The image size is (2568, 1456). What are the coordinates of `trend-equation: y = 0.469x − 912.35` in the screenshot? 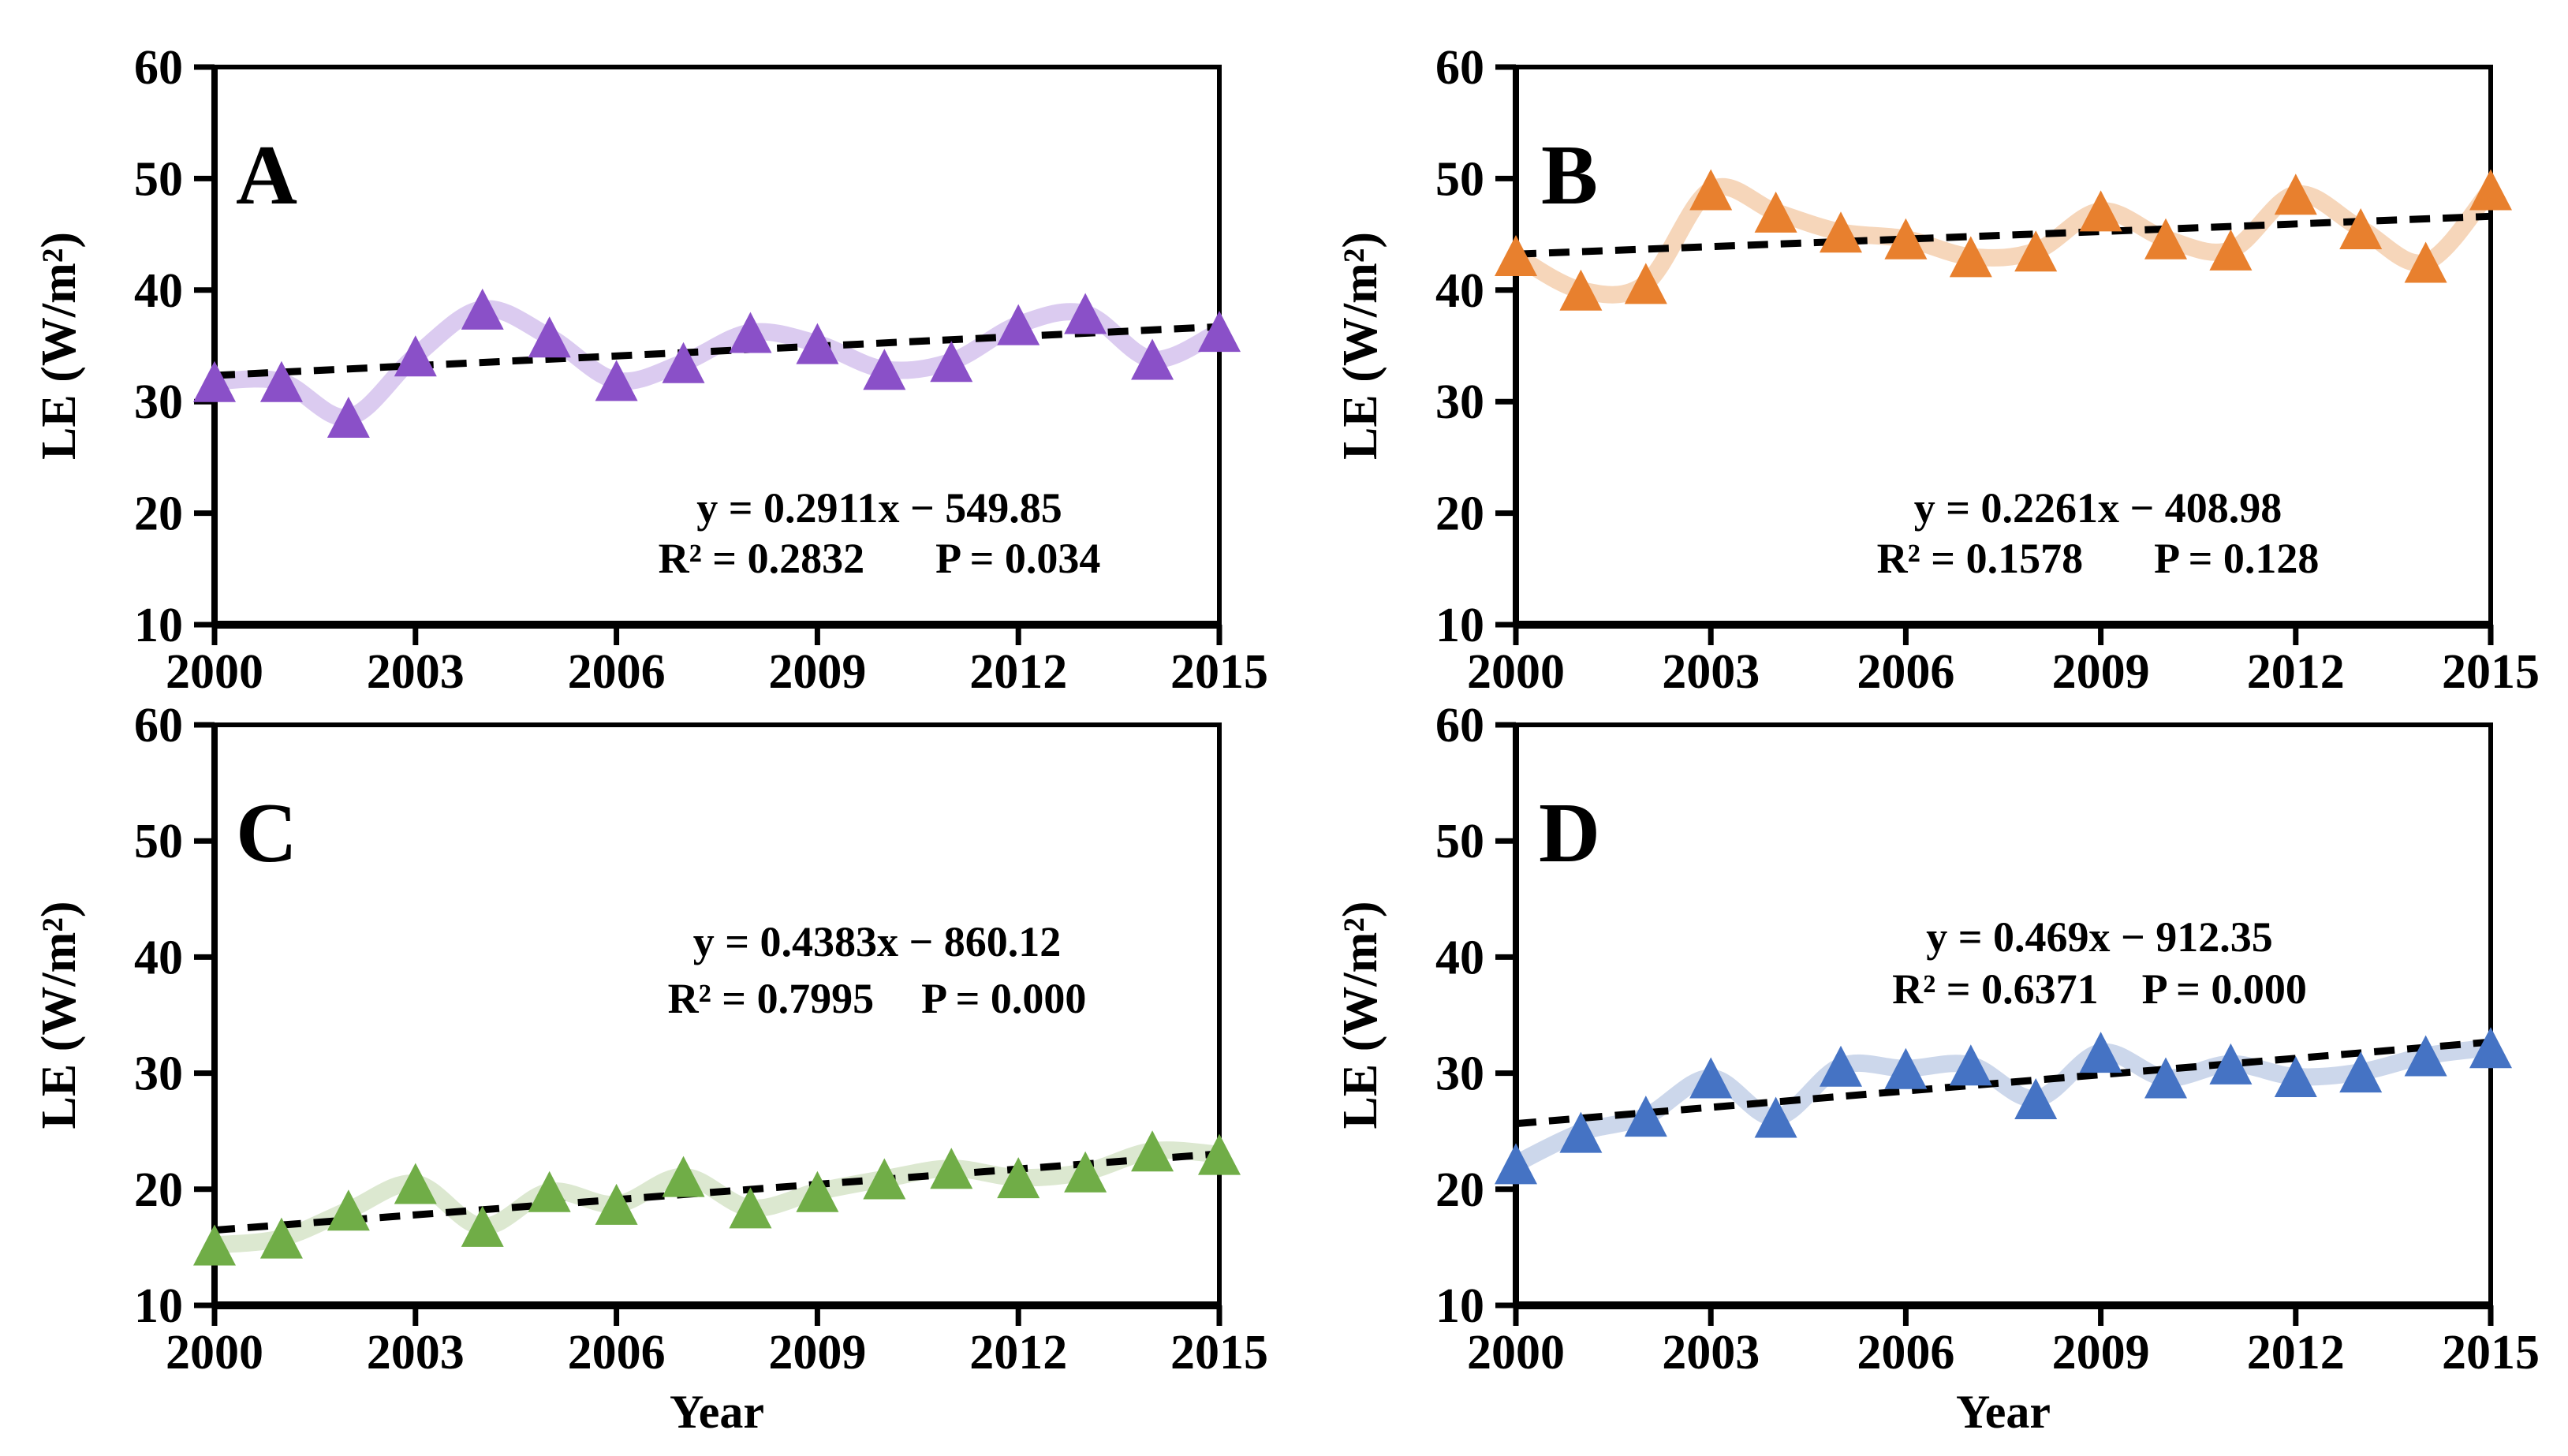 It's located at (2099, 937).